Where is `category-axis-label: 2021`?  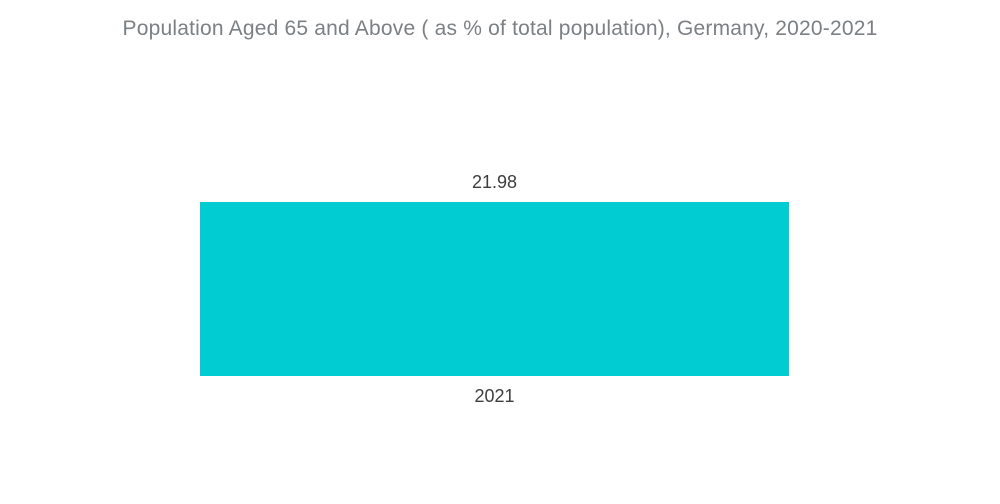 category-axis-label: 2021 is located at coordinates (494, 396).